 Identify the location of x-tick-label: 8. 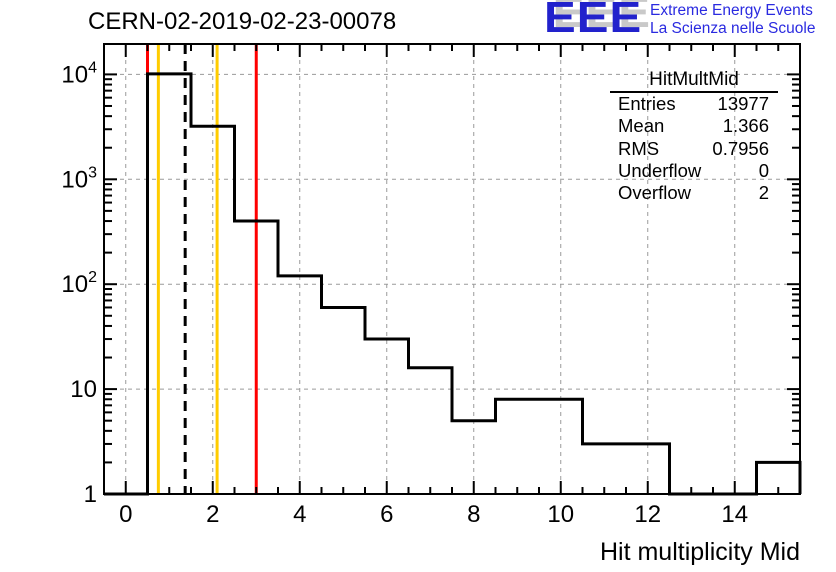
(473, 514).